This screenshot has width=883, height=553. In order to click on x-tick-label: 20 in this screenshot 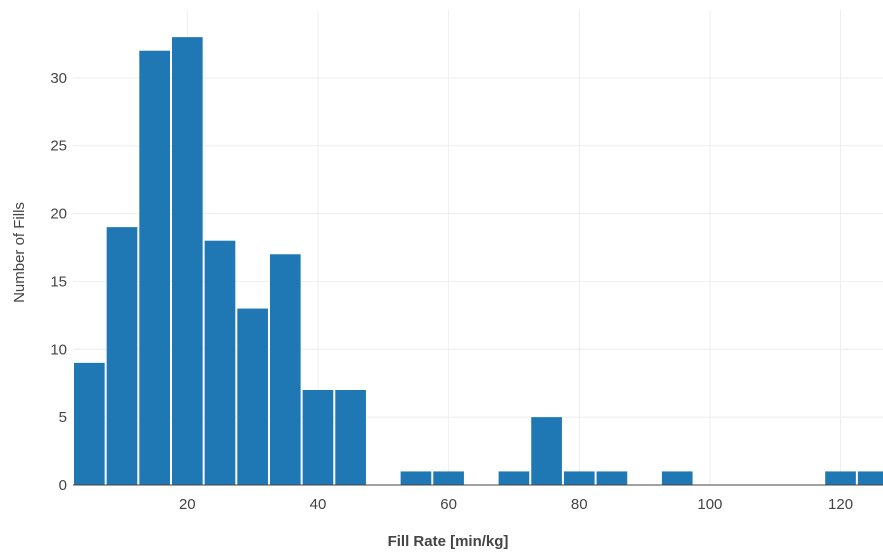, I will do `click(187, 504)`.